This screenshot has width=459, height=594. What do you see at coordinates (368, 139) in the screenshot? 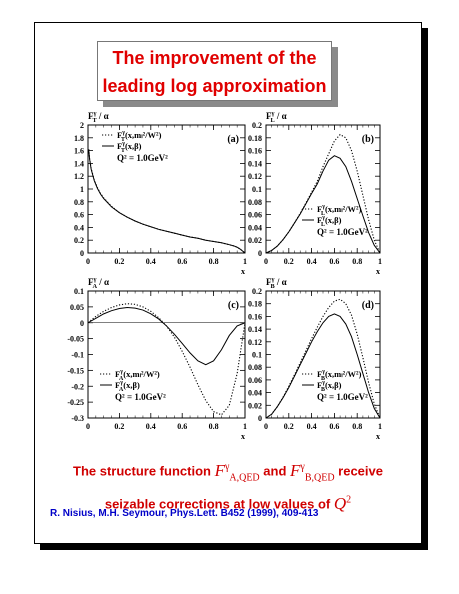
I see `panel-label: (b)` at bounding box center [368, 139].